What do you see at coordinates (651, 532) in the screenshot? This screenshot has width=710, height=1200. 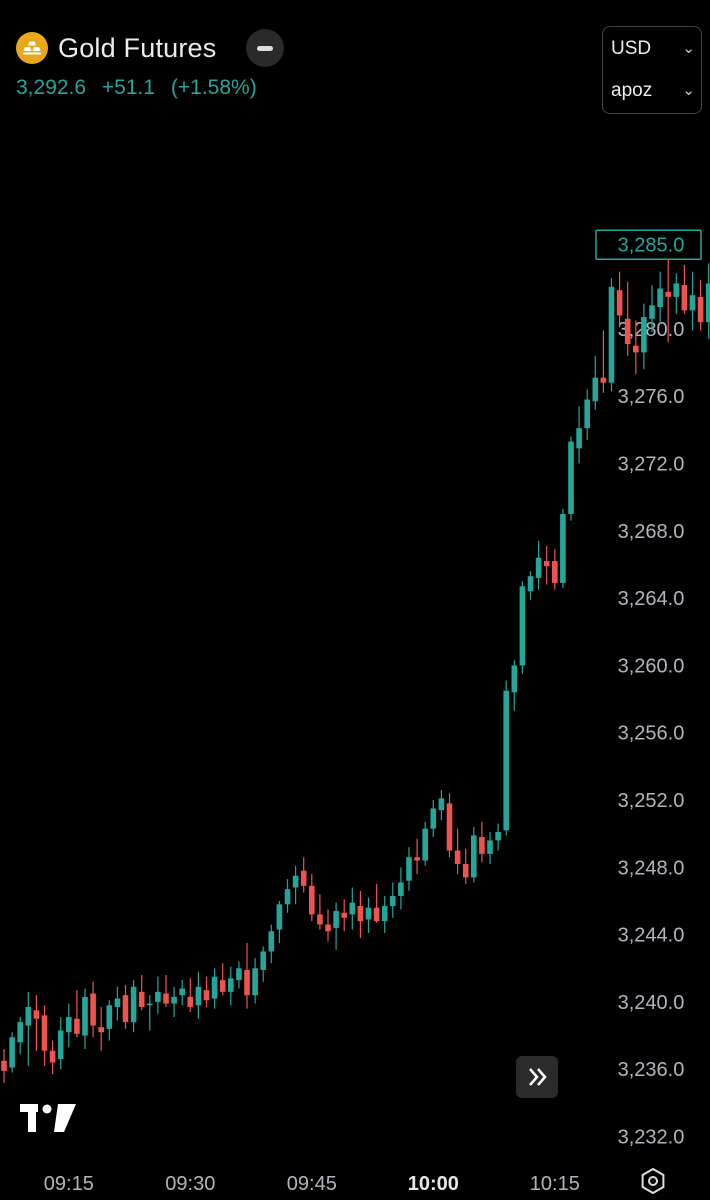 I see `y-tick-label: 3,268.0` at bounding box center [651, 532].